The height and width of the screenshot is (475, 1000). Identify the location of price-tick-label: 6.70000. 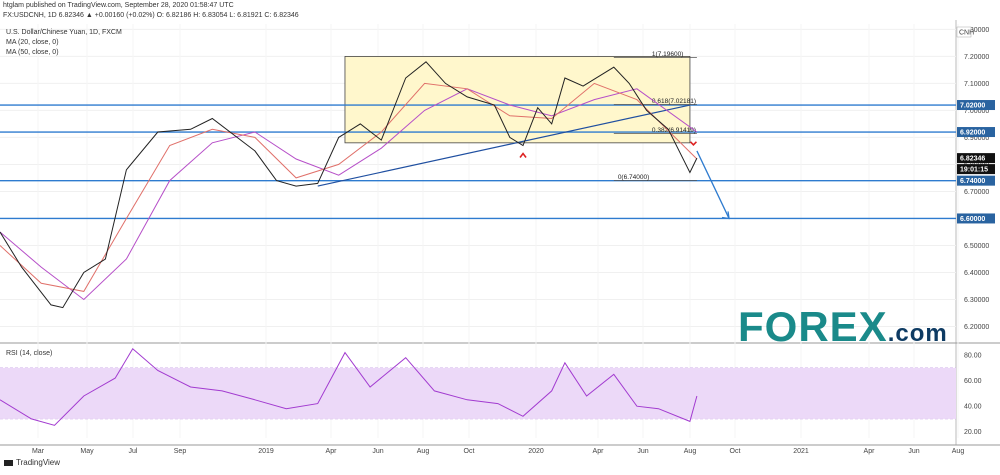
(976, 192).